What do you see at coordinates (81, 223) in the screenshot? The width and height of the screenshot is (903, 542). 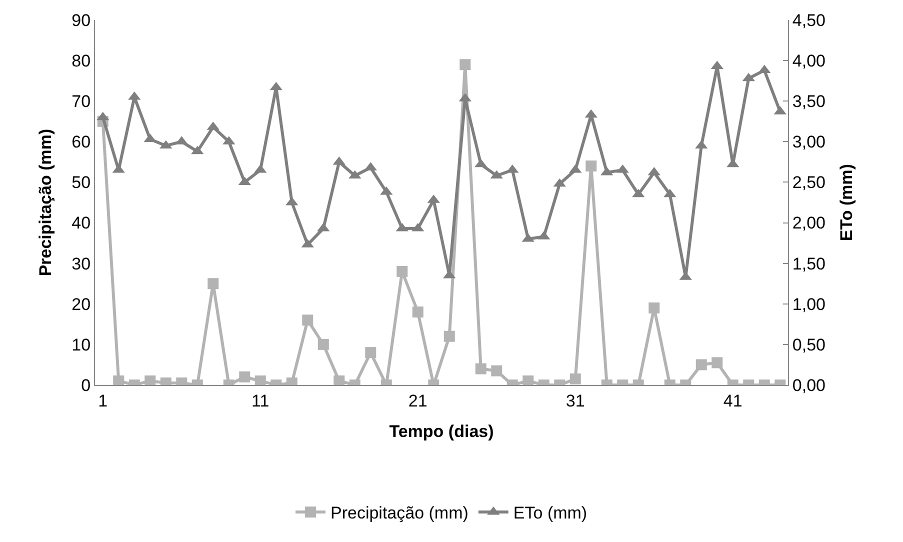 I see `y-tick-label: 40` at bounding box center [81, 223].